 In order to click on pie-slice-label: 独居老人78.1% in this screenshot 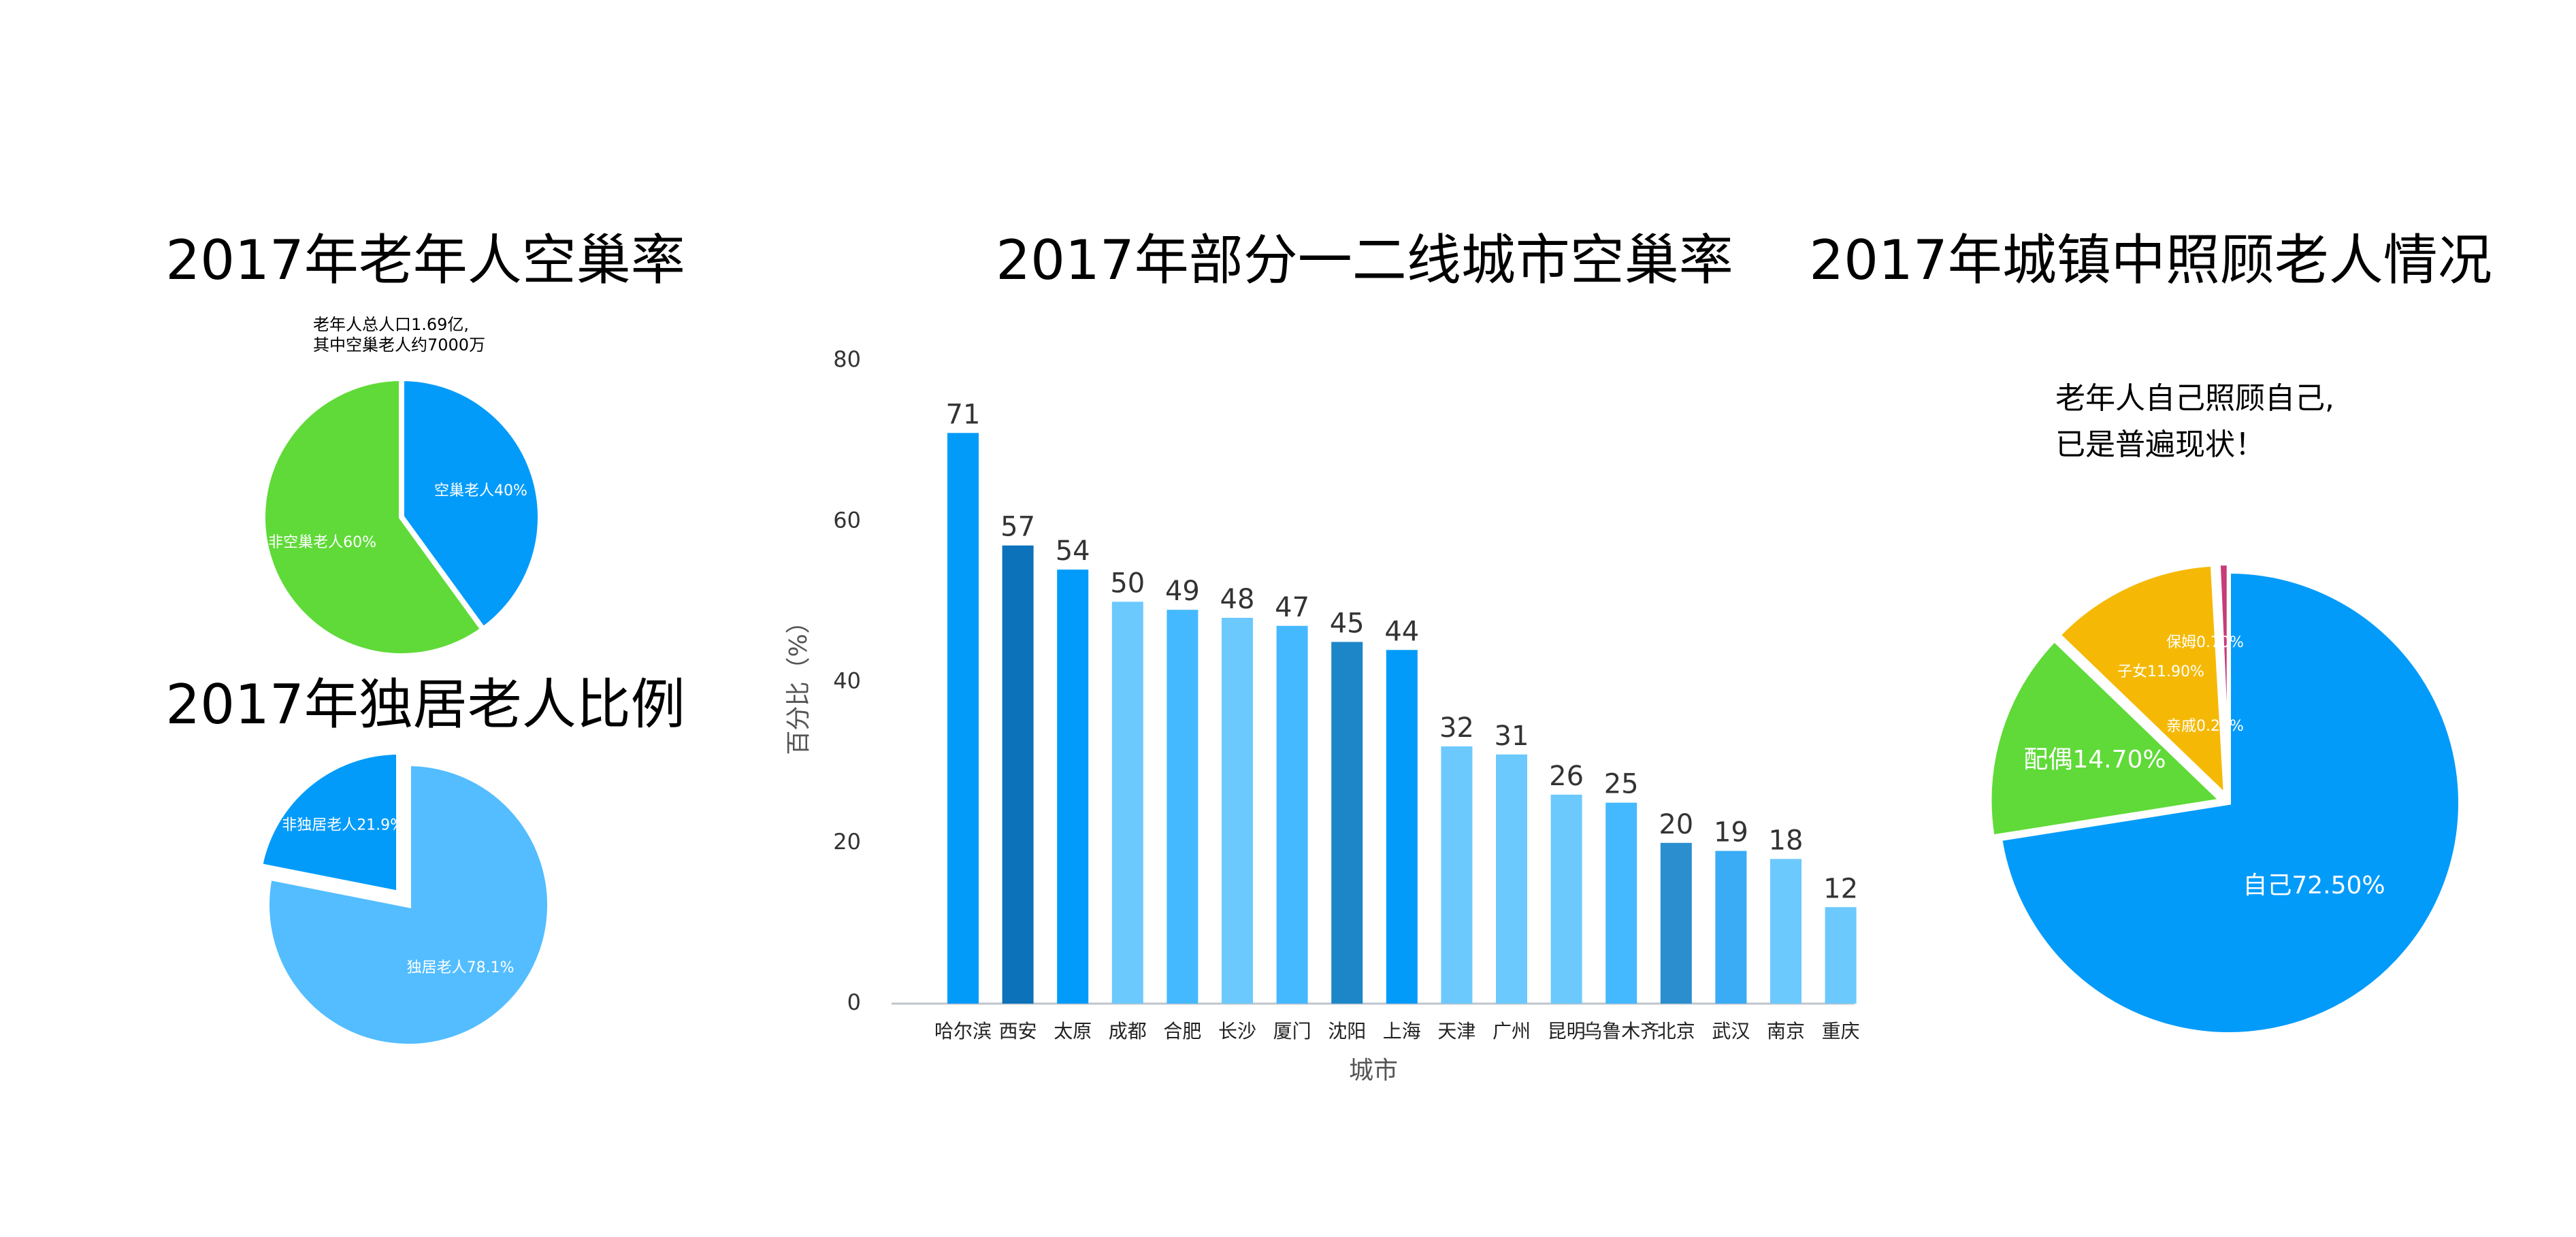, I will do `click(461, 967)`.